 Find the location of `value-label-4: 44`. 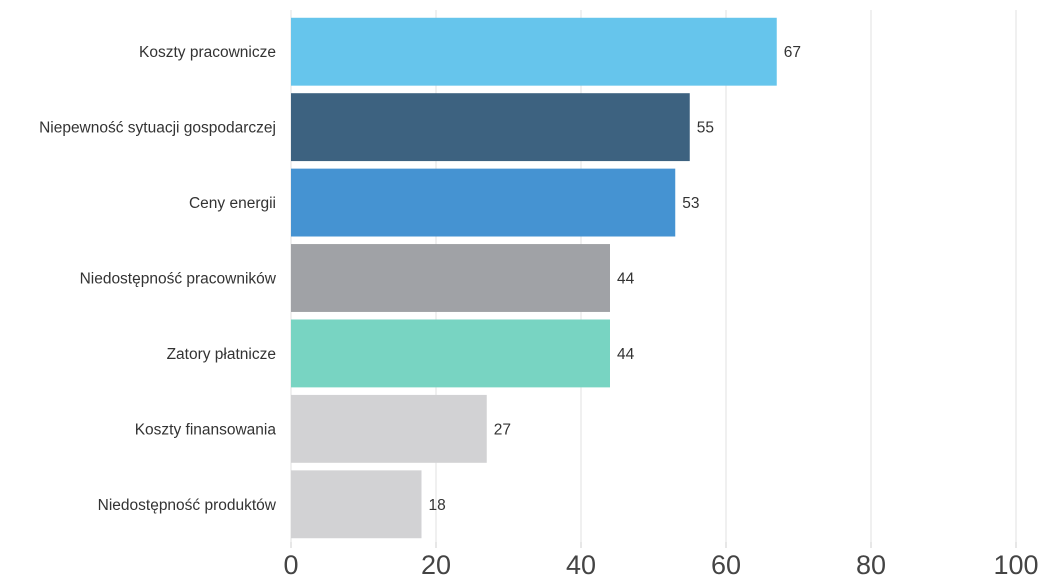

value-label-4: 44 is located at coordinates (626, 354).